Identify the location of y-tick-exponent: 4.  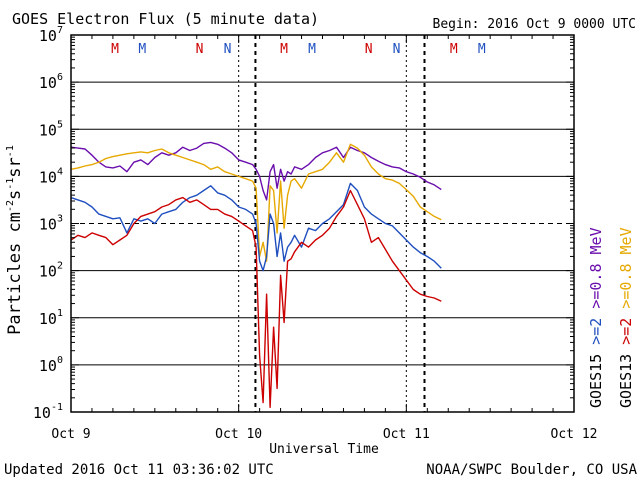
(60, 171).